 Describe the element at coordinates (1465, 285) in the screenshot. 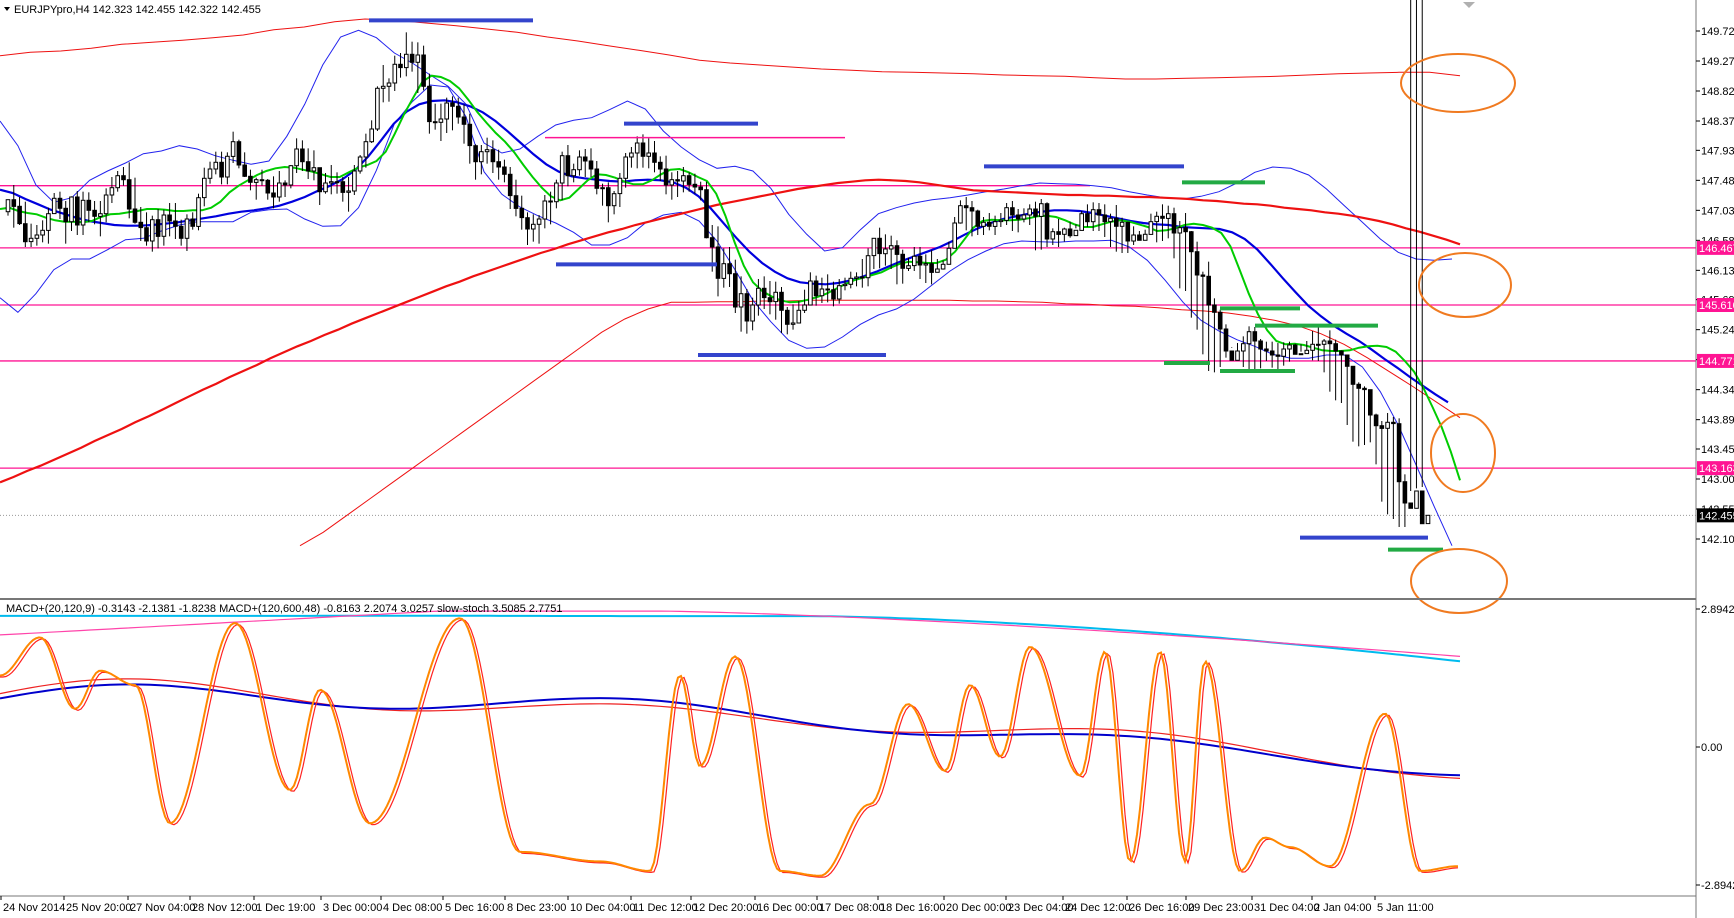

I see `highlight-circle` at that location.